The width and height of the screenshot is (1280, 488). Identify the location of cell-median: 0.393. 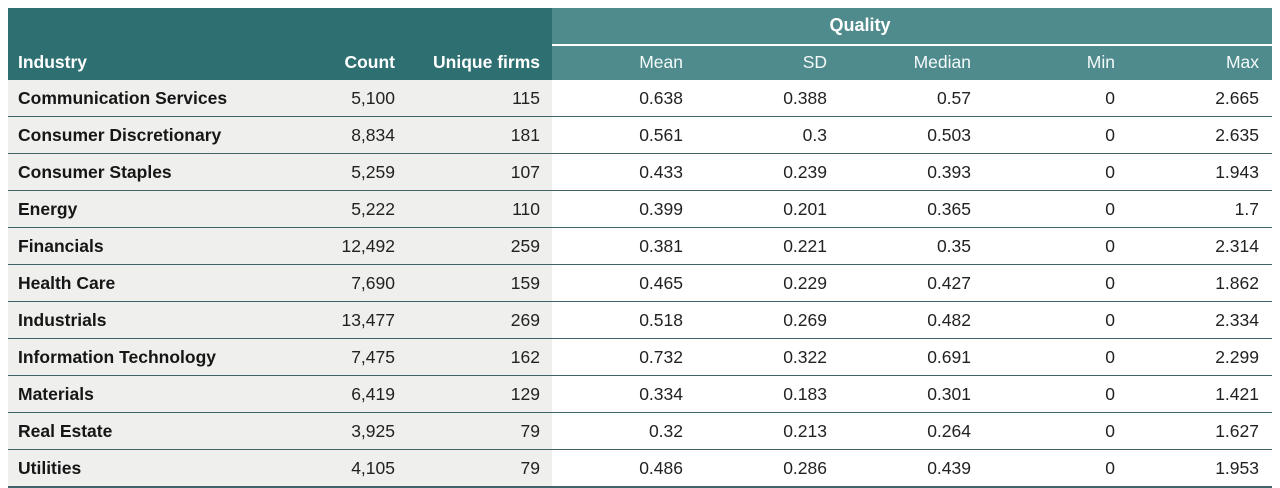
(912, 171).